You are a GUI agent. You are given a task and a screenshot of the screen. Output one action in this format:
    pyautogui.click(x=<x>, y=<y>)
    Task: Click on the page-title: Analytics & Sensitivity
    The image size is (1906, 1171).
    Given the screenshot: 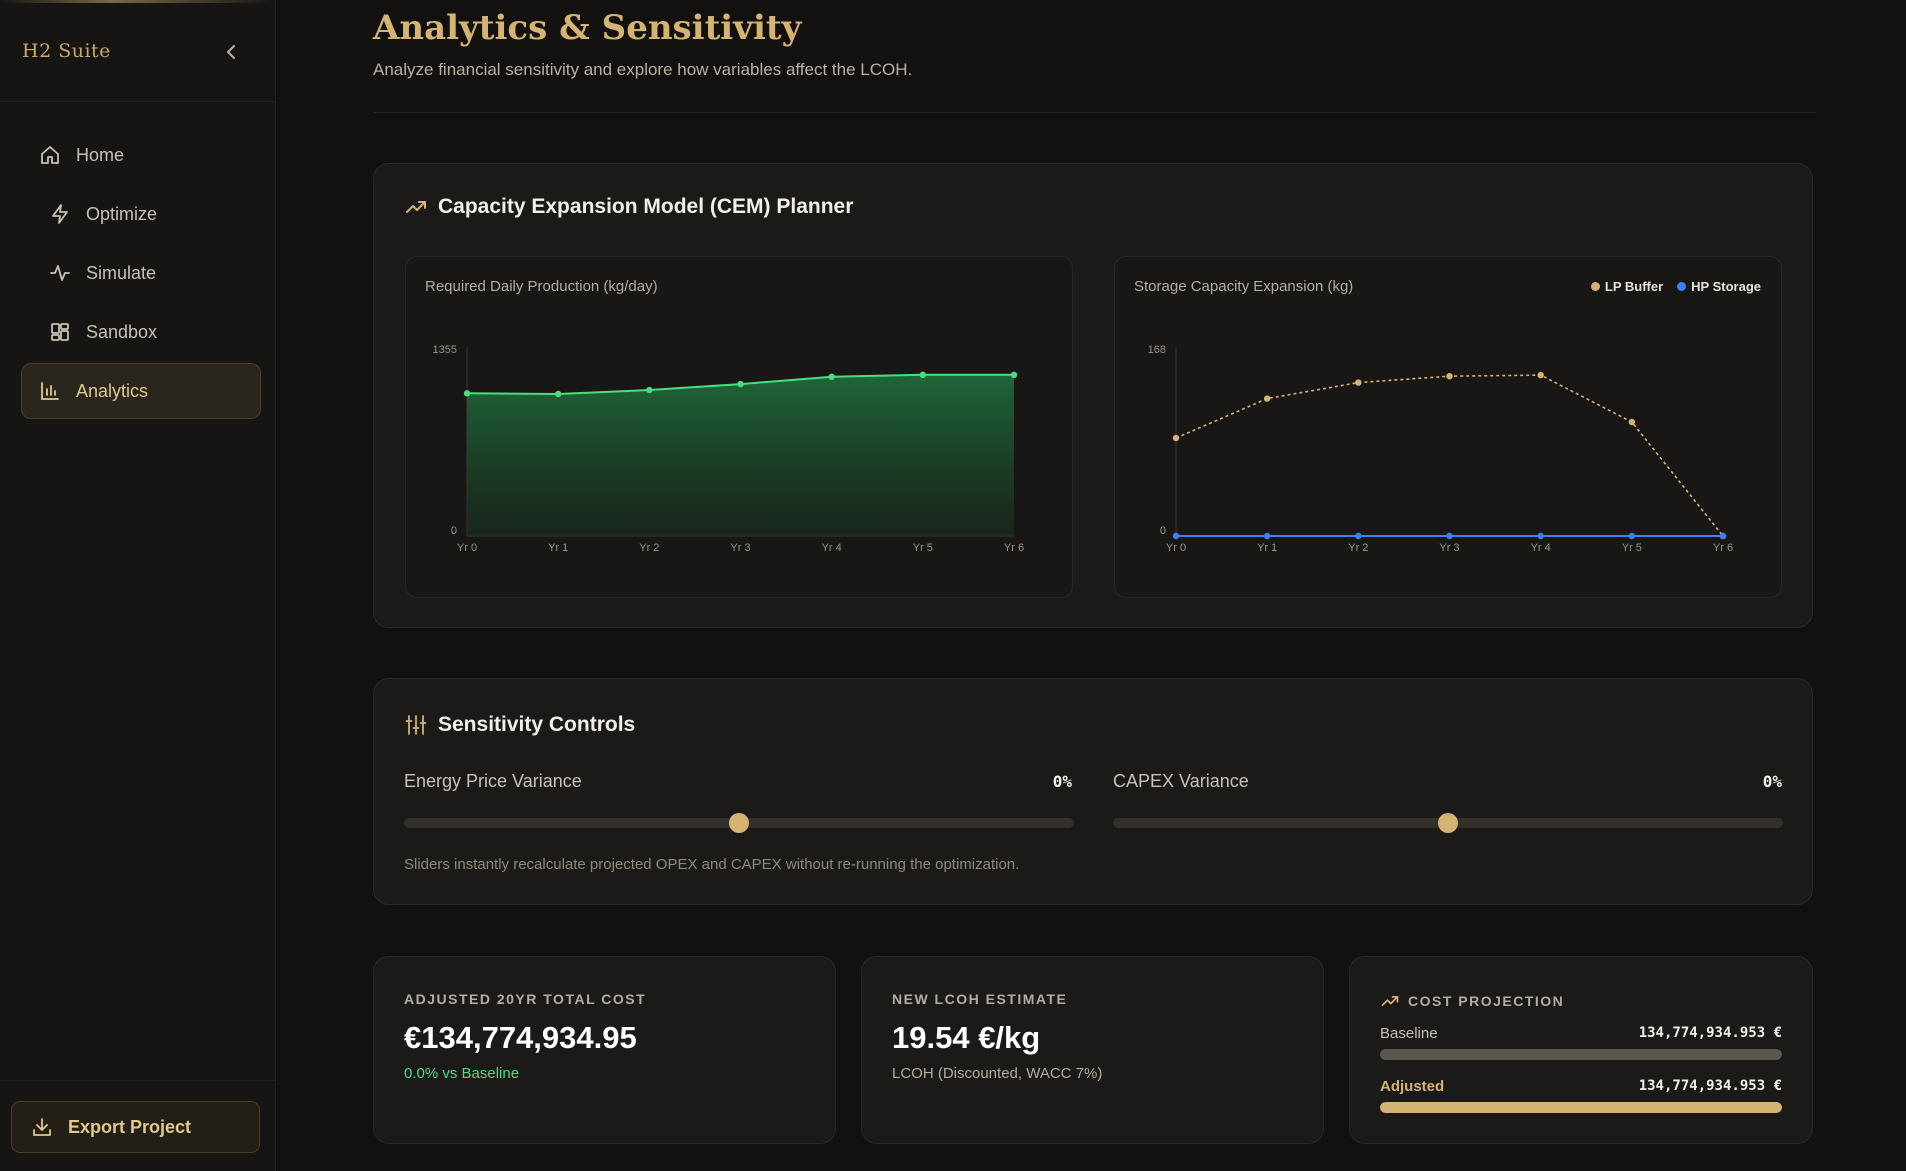 What is the action you would take?
    pyautogui.click(x=587, y=28)
    